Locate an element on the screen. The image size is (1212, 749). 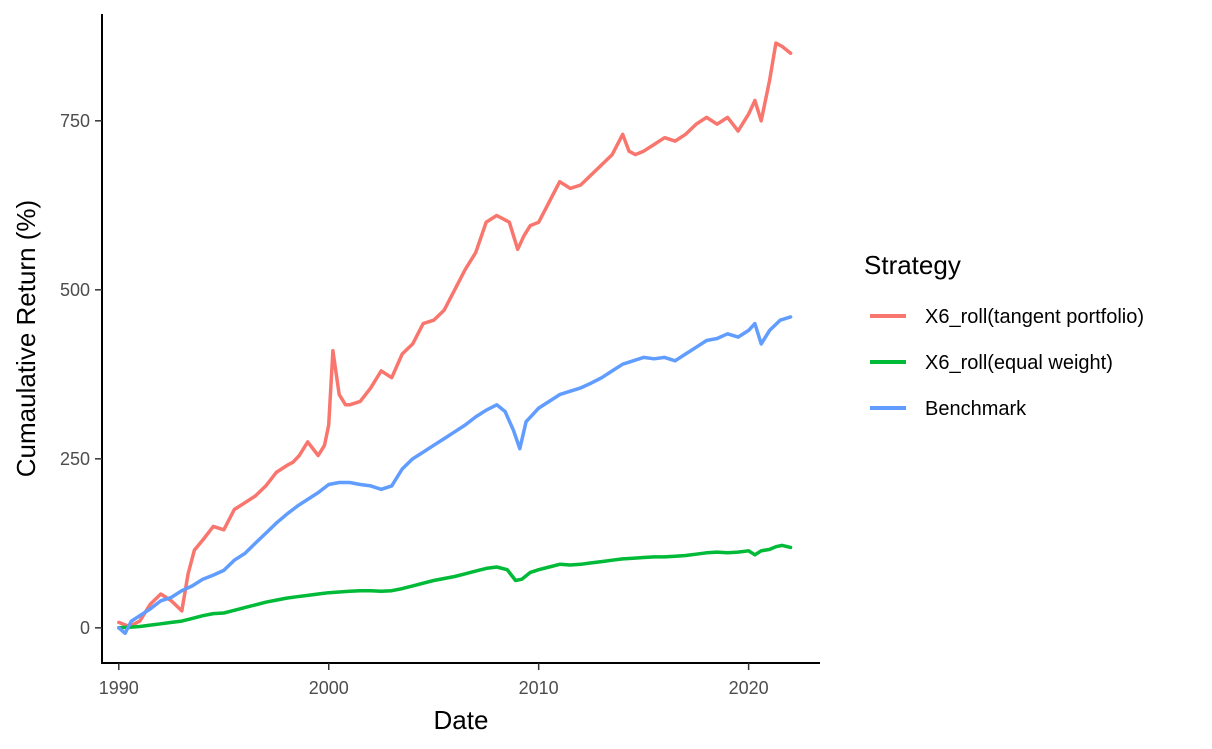
legend-label: Benchmark is located at coordinates (976, 409).